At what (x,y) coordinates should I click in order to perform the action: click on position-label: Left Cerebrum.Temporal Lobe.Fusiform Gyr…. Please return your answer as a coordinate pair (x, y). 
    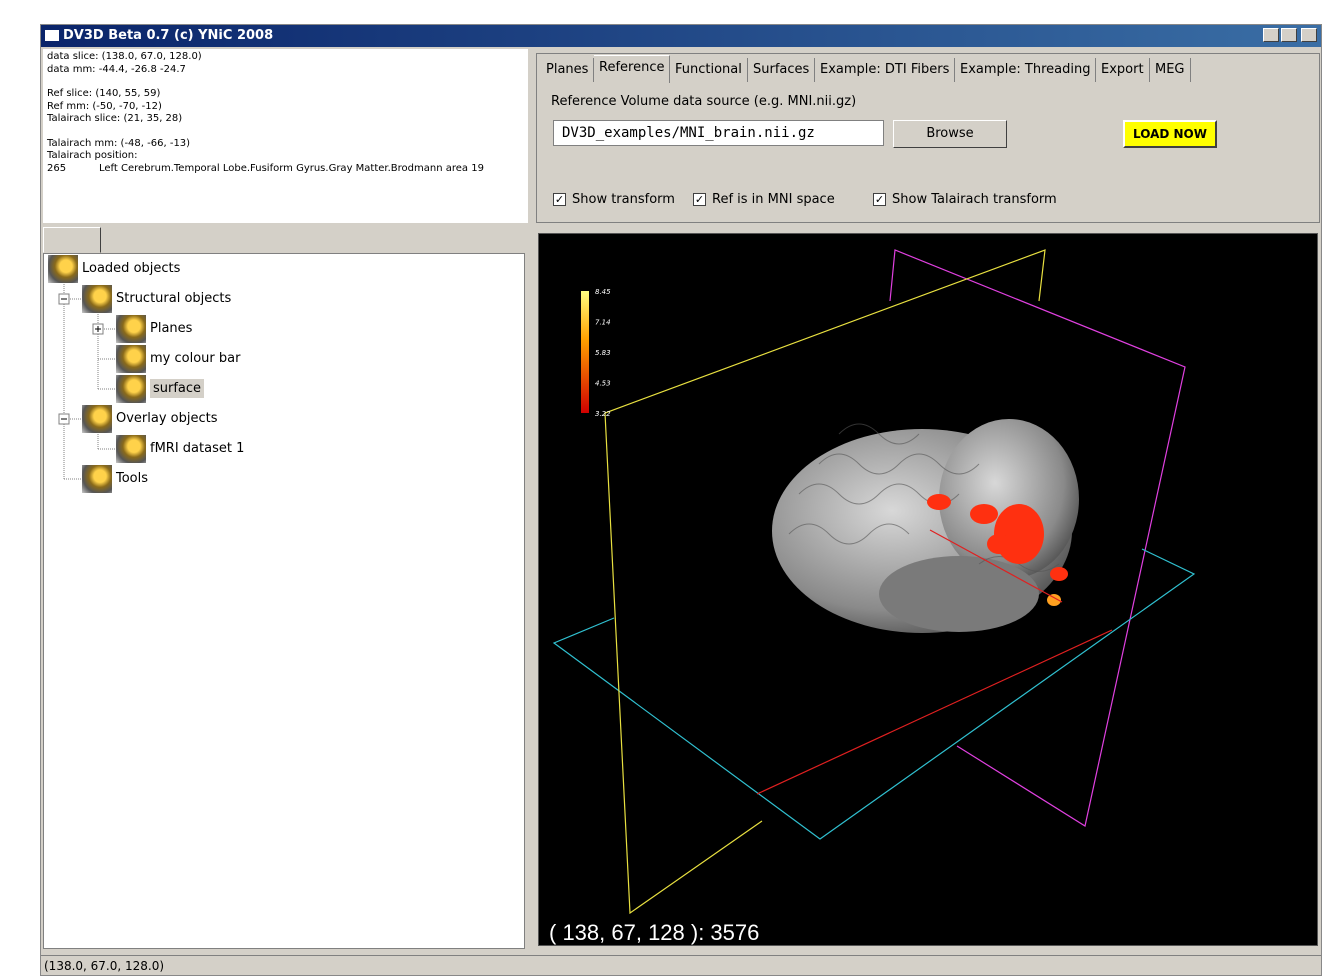
    Looking at the image, I should click on (291, 168).